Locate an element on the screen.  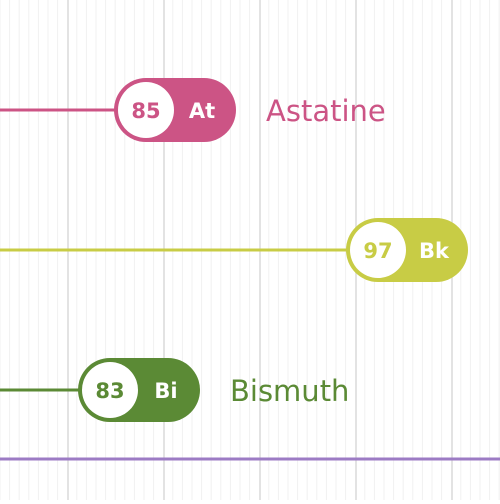
element-symbol-label: At is located at coordinates (202, 111).